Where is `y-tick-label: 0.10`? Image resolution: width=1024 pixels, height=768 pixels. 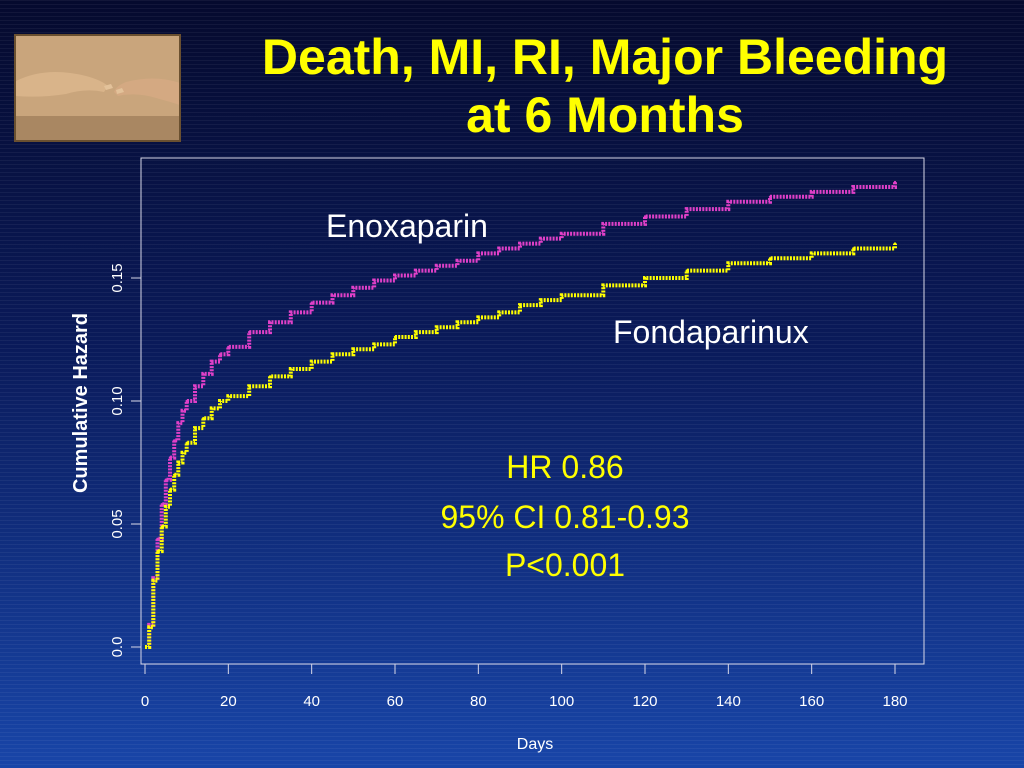
y-tick-label: 0.10 is located at coordinates (117, 400).